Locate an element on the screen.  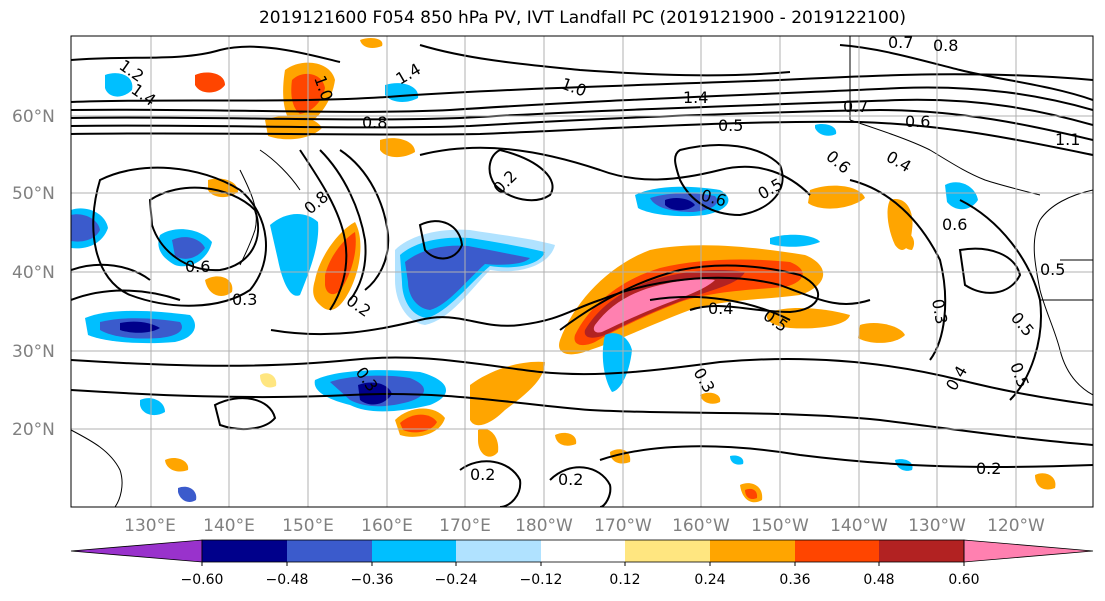
contour-label: 0.3 is located at coordinates (244, 299).